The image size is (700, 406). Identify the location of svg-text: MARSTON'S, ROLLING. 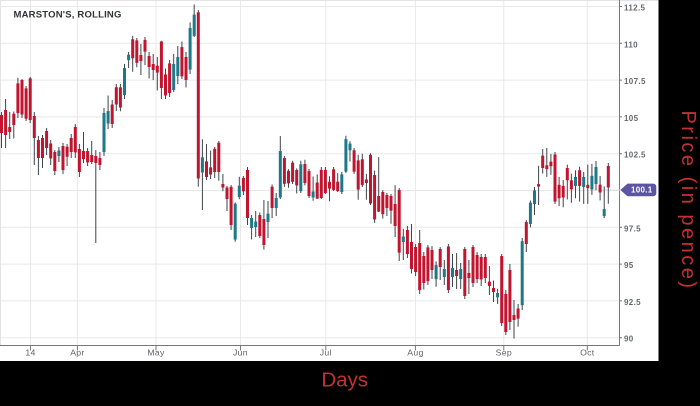
(68, 15).